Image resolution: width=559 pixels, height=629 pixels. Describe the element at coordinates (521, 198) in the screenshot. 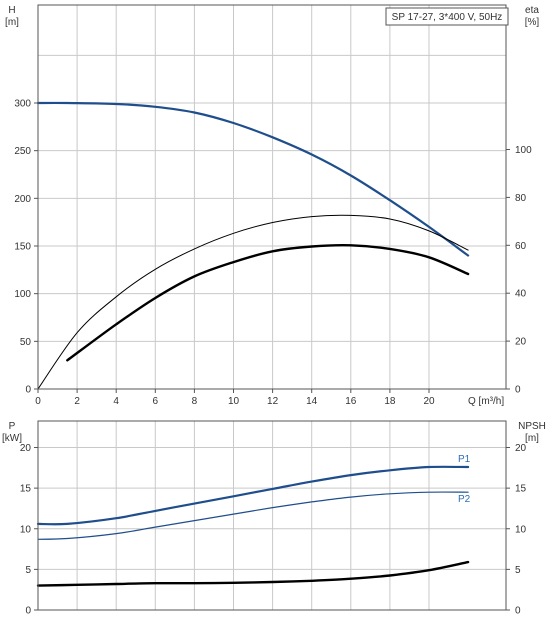

I see `right-tick-label-top: 80` at that location.